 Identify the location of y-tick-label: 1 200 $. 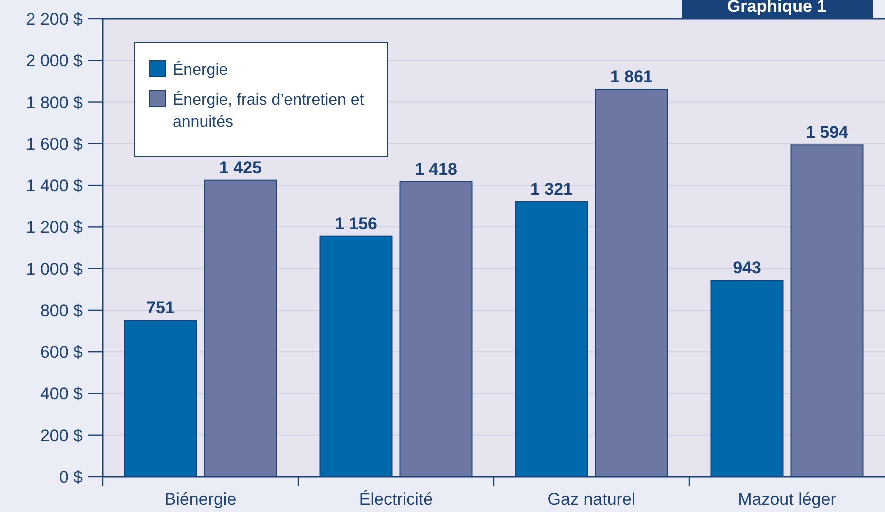
(55, 228).